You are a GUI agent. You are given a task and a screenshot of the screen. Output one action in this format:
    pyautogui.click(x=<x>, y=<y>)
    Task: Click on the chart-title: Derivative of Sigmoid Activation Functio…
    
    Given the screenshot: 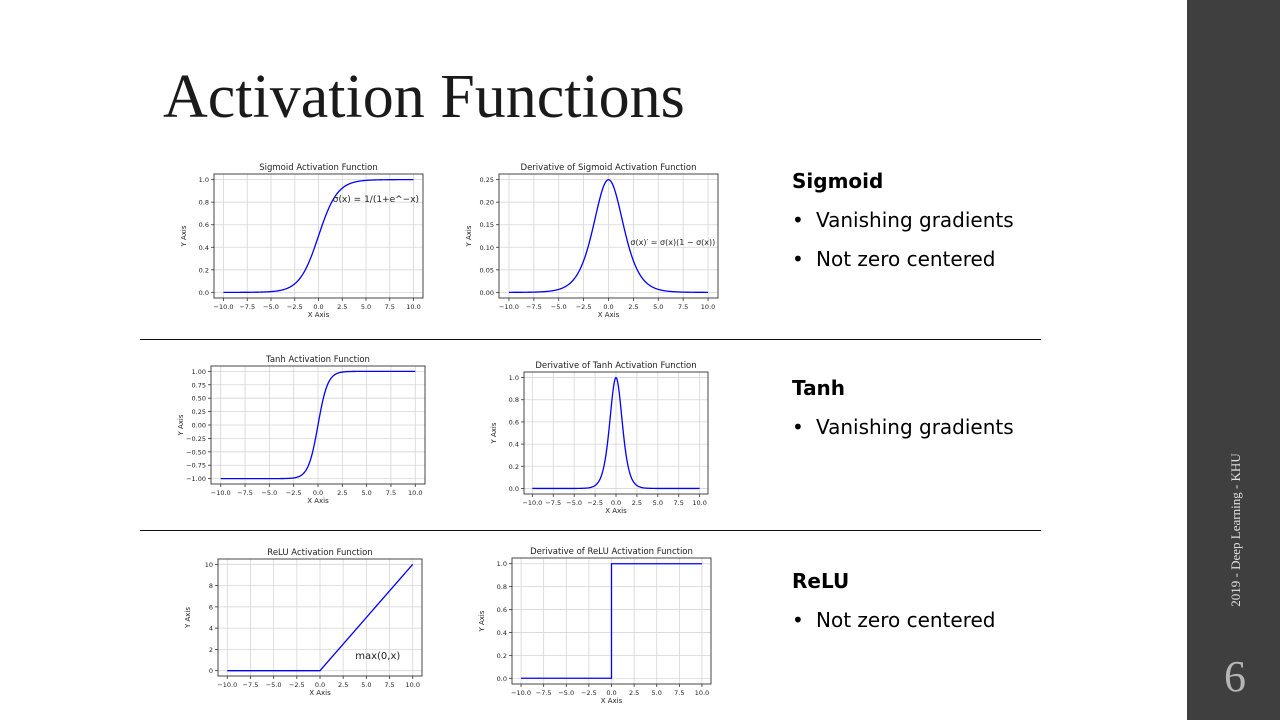 What is the action you would take?
    pyautogui.click(x=609, y=168)
    